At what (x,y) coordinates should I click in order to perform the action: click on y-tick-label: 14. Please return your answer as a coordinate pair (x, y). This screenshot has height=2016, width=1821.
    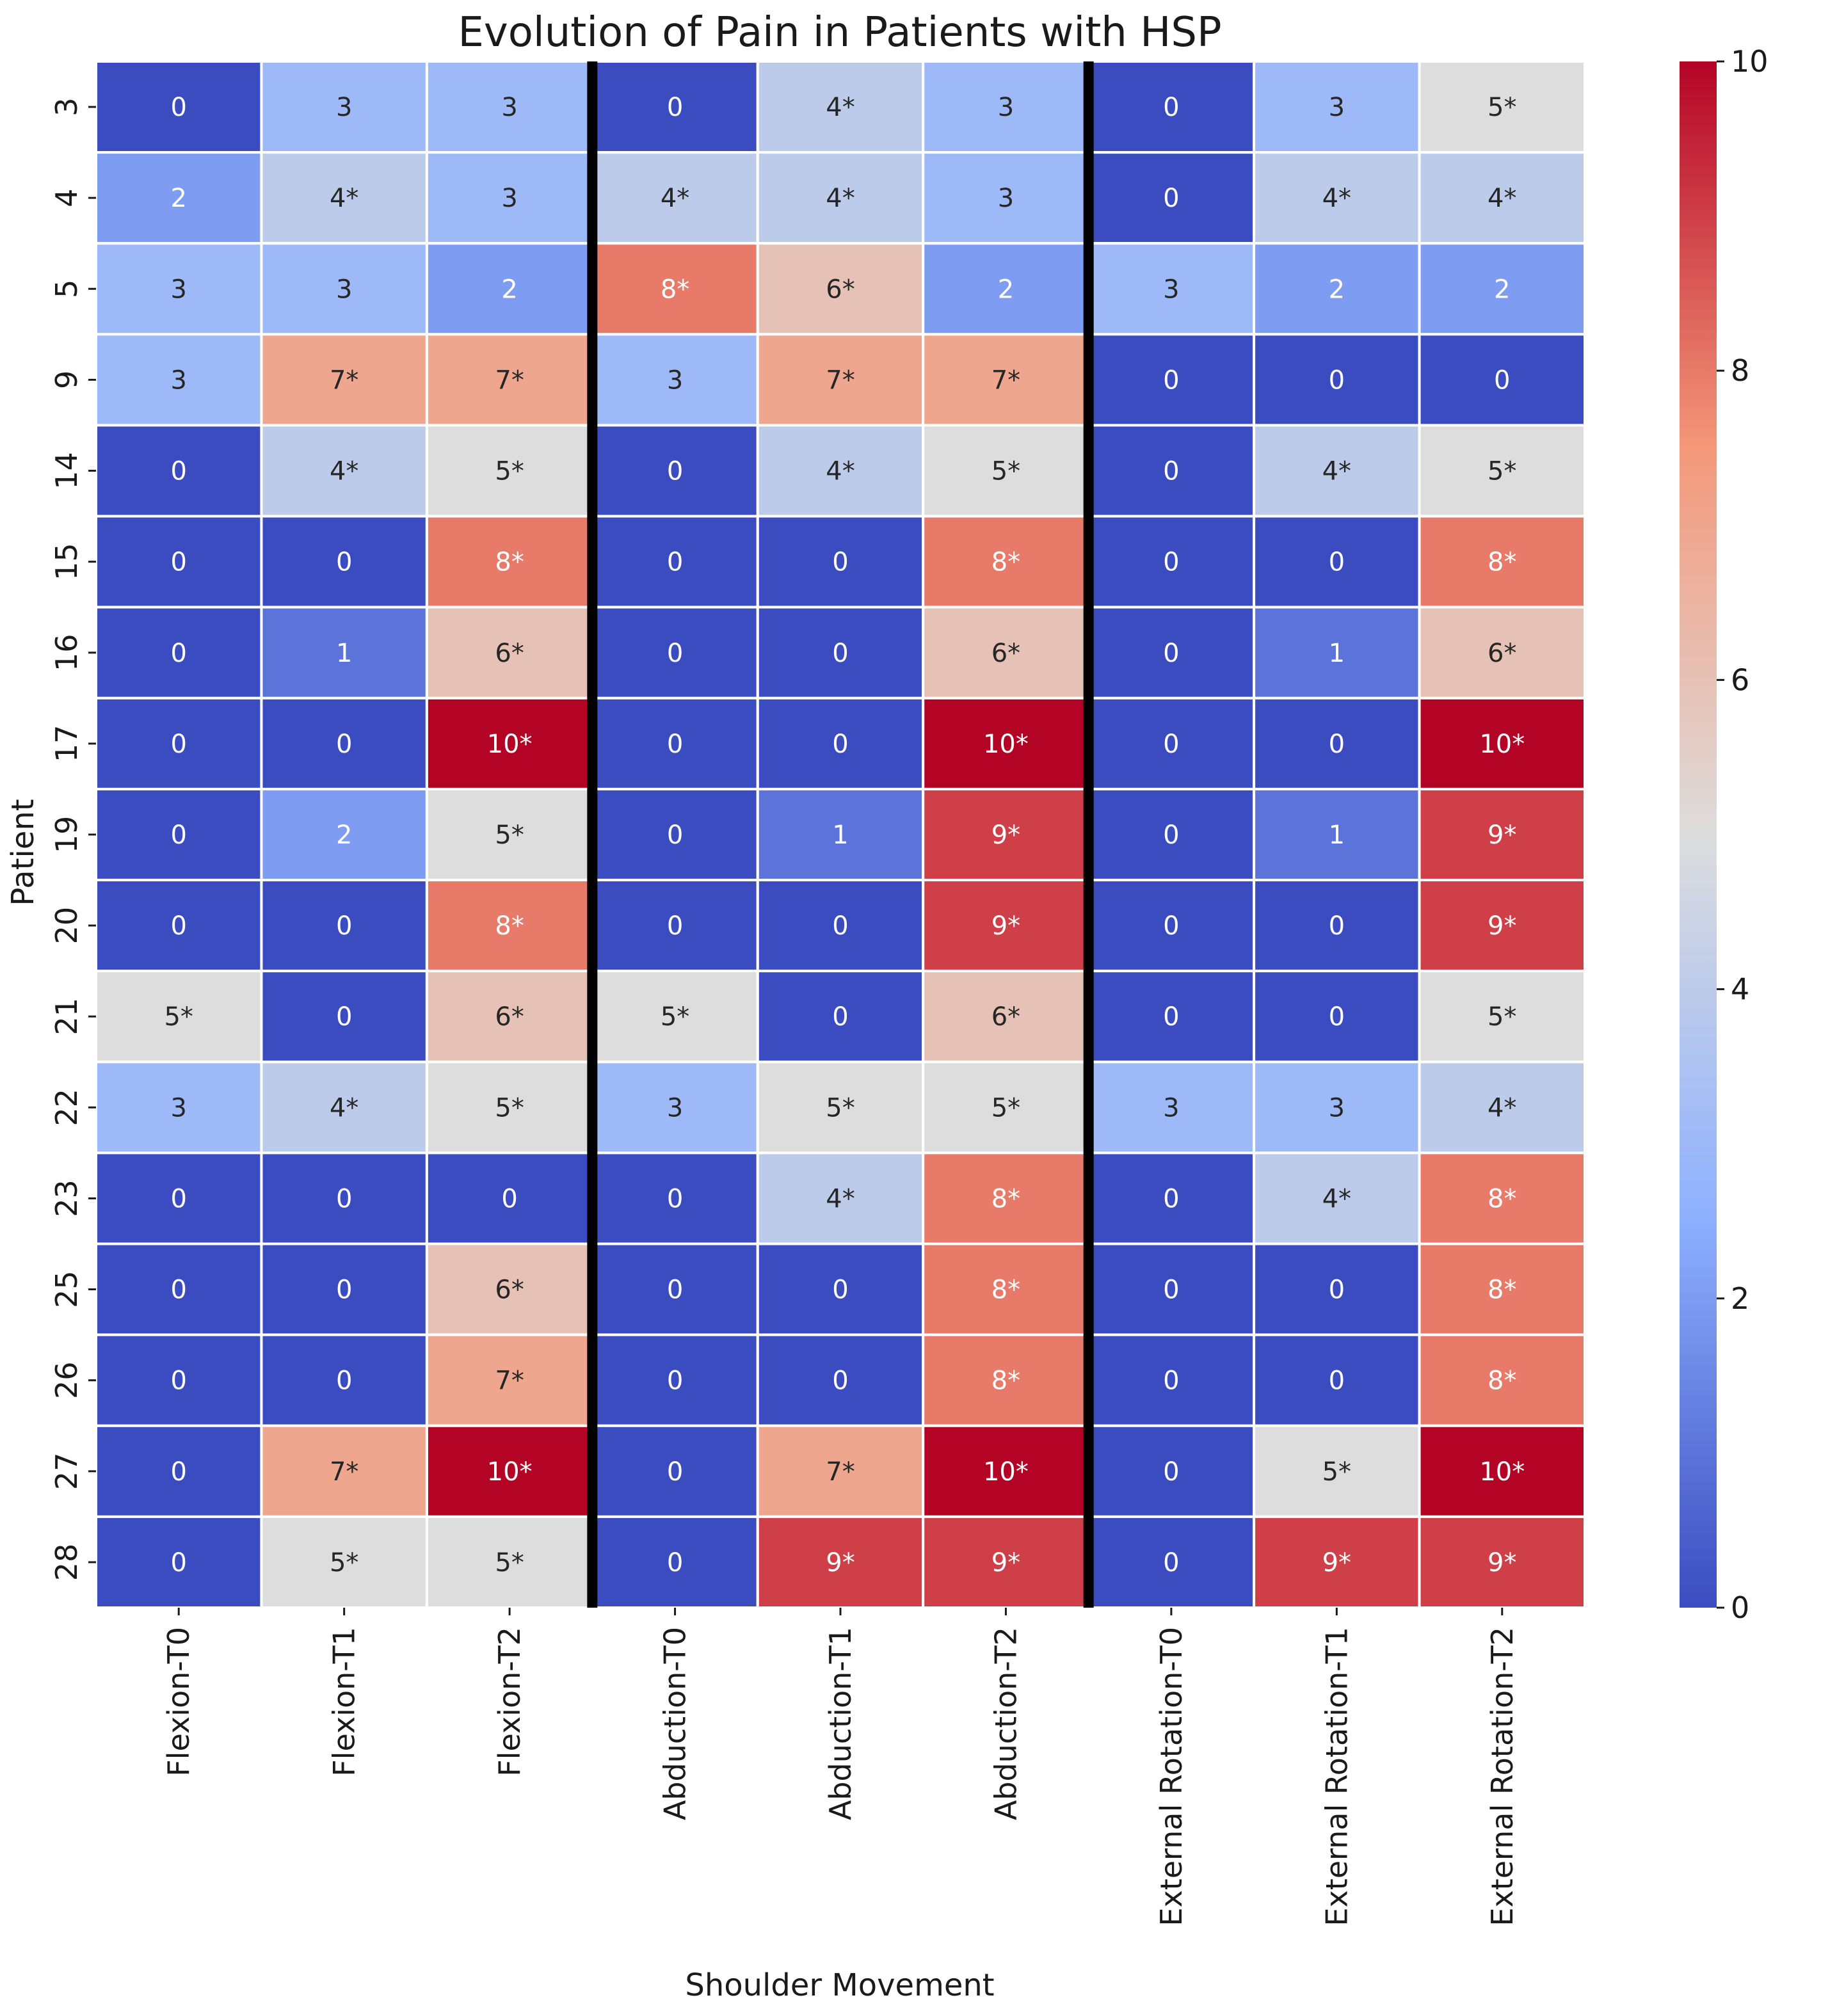
    Looking at the image, I should click on (66, 471).